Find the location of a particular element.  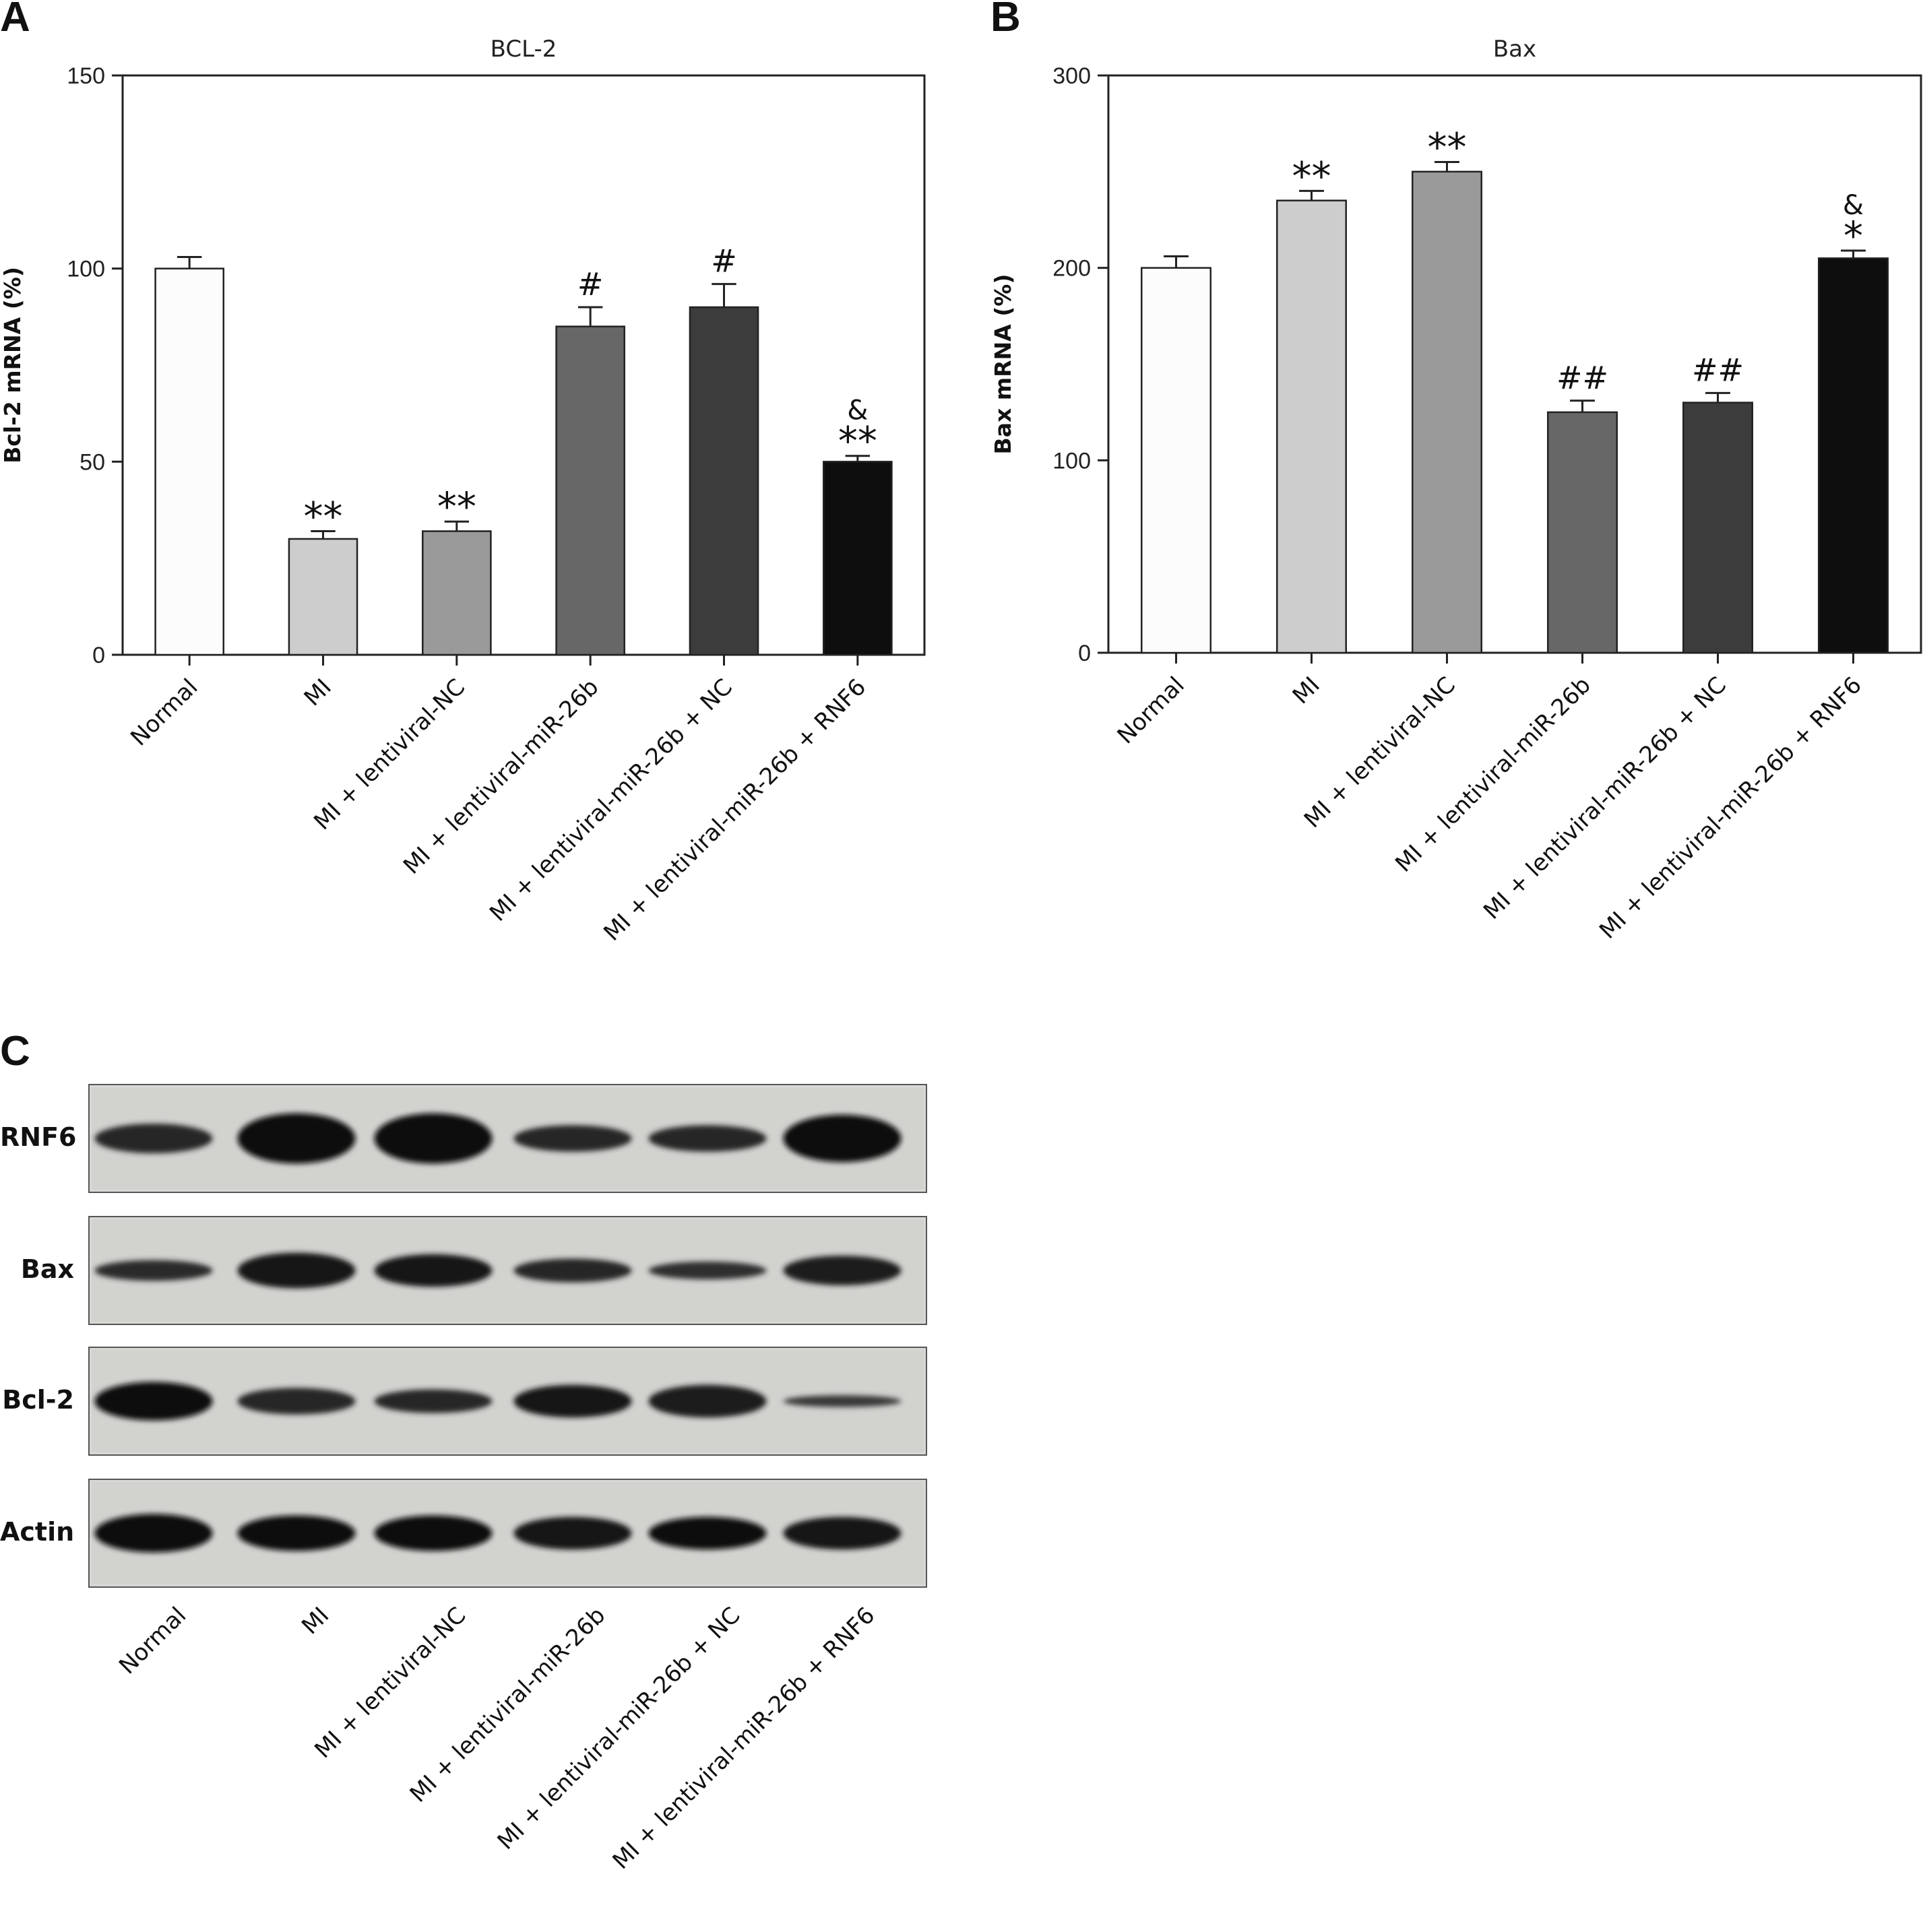

panel-letter-c: C is located at coordinates (15, 1051).